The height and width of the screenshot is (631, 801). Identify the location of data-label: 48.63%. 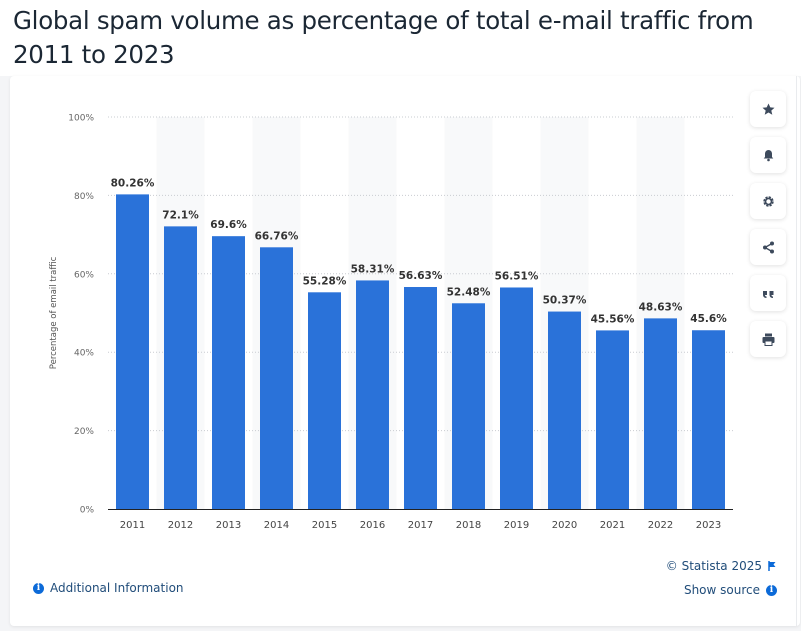
(661, 307).